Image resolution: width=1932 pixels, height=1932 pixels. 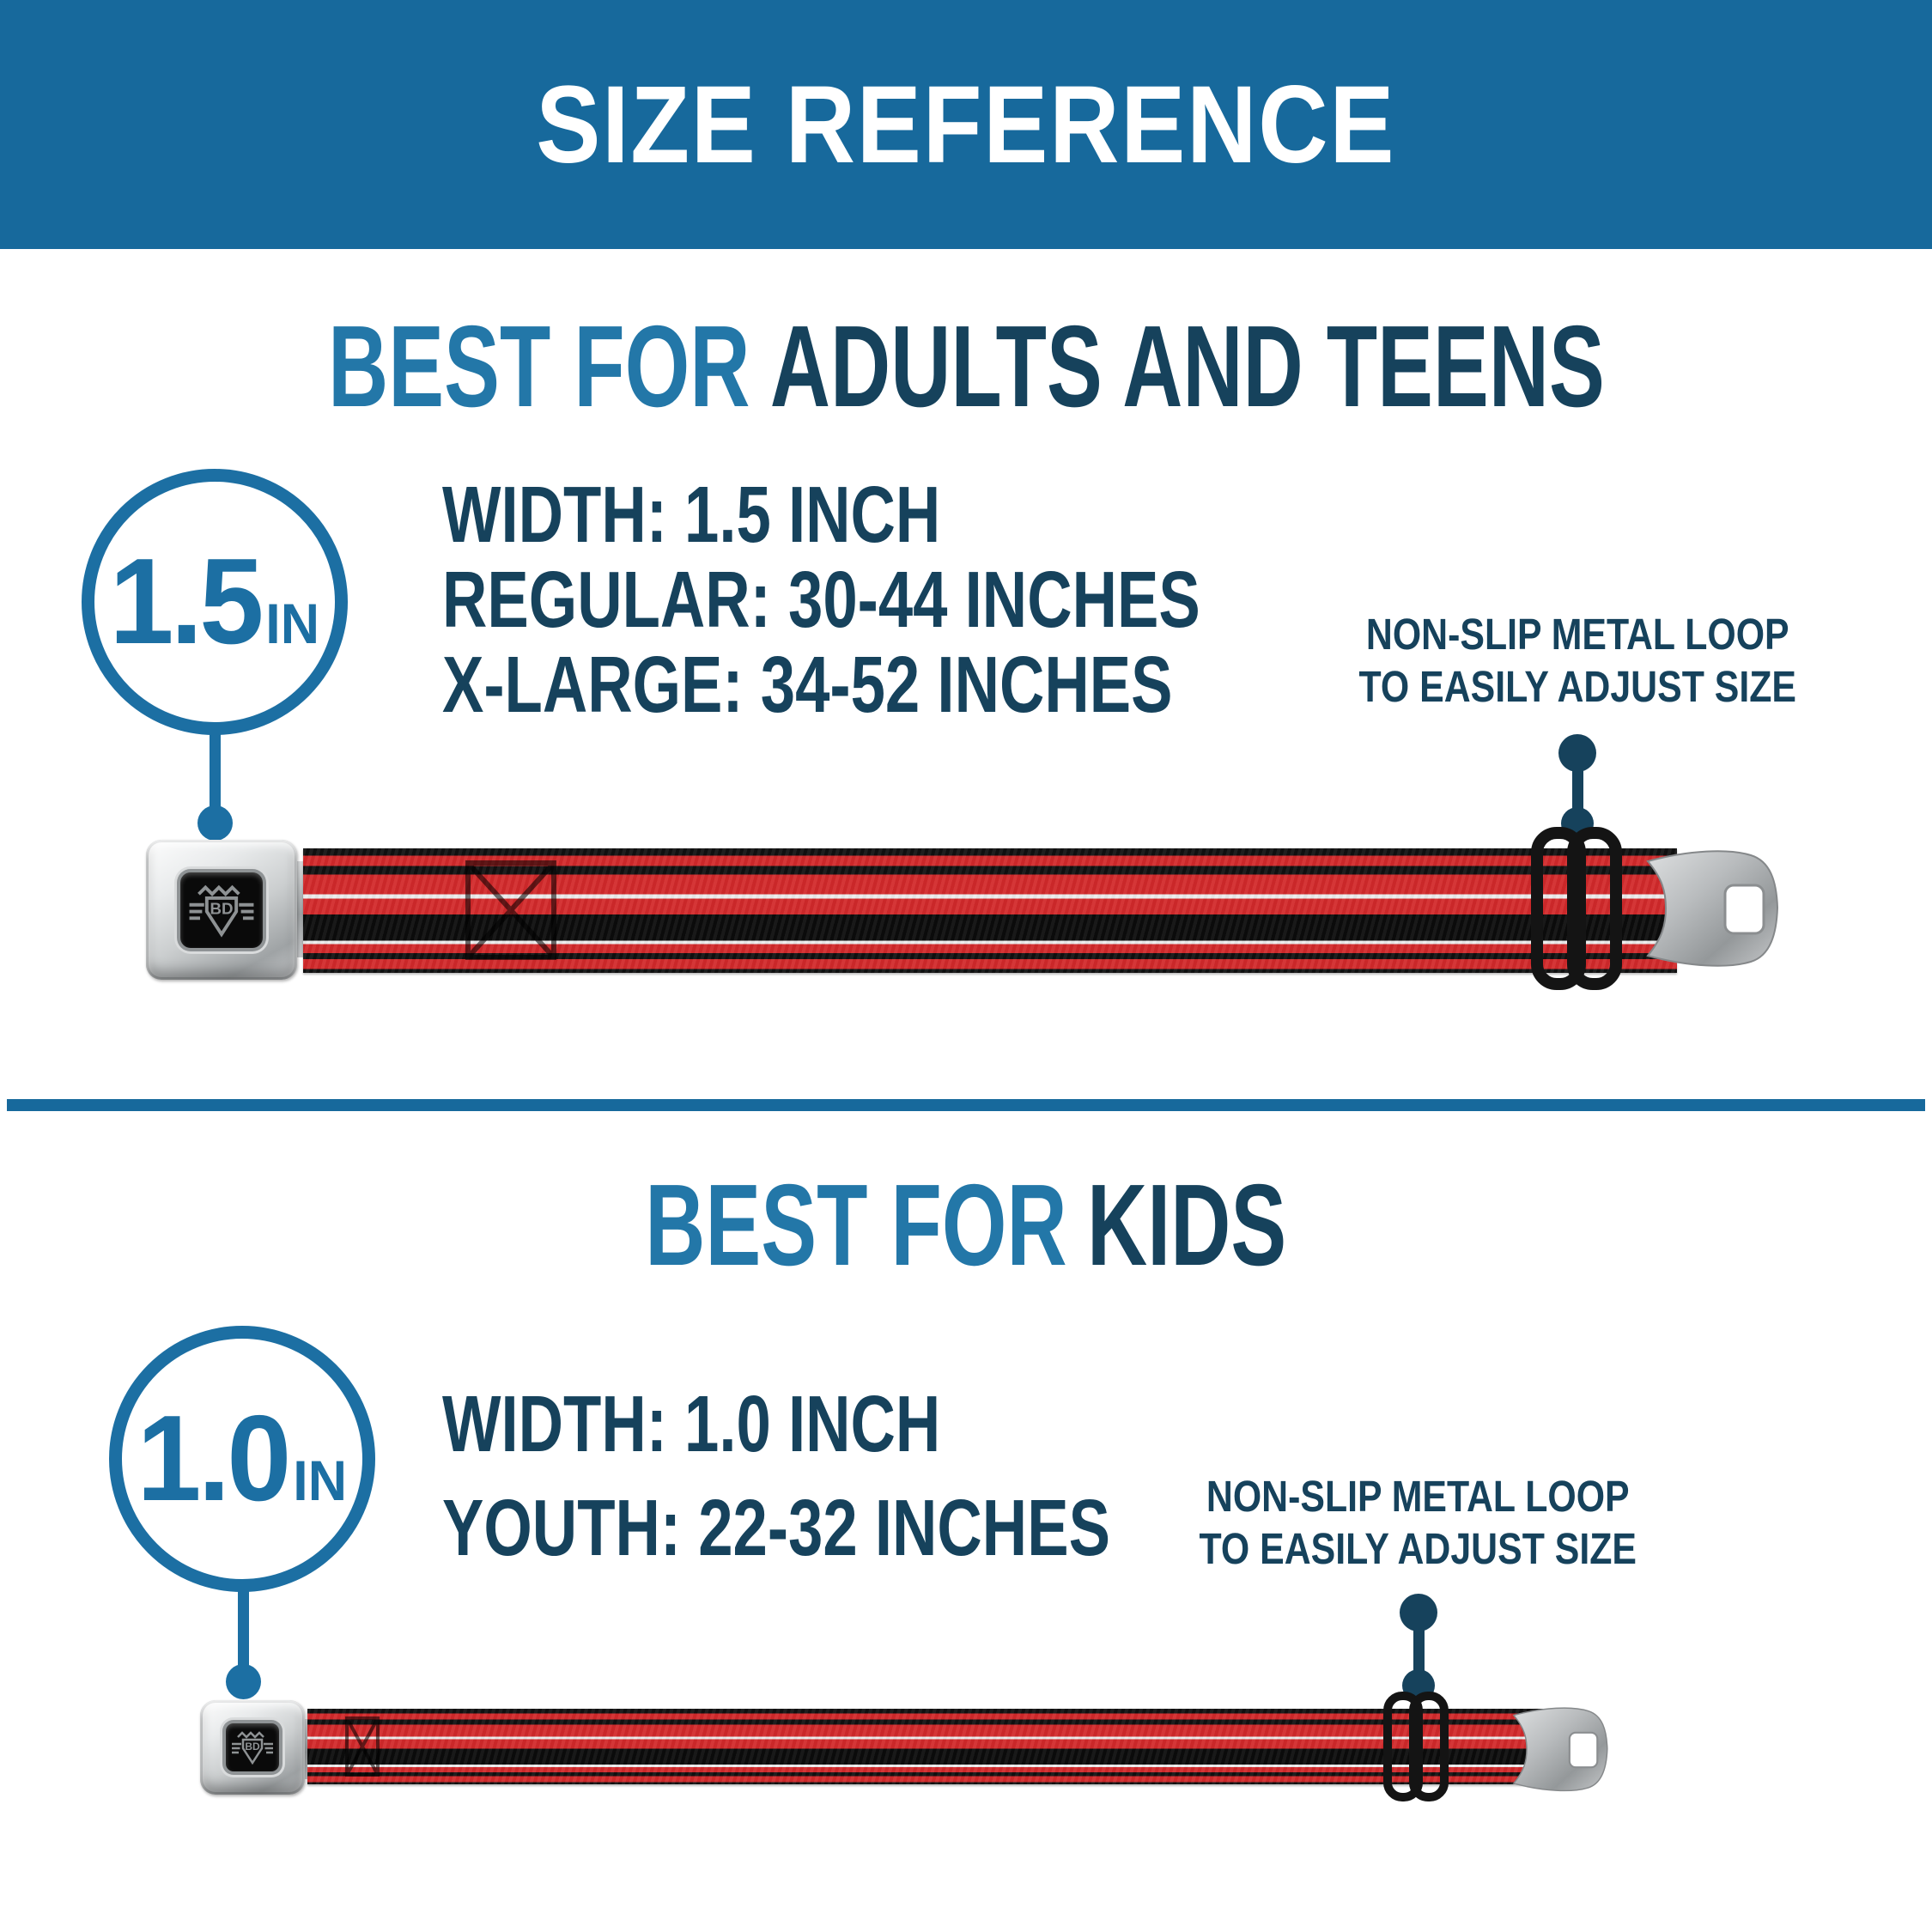 I want to click on page-title: SIZE REFERENCE, so click(x=966, y=126).